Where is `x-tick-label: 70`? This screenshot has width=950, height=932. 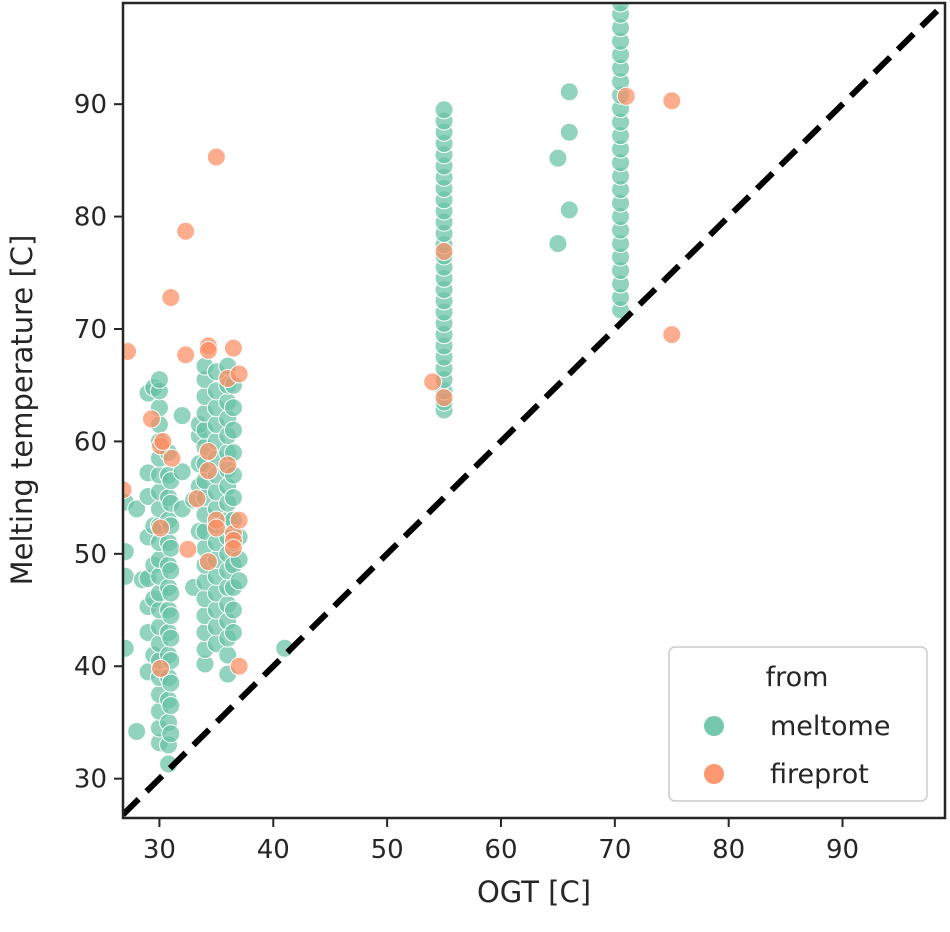
x-tick-label: 70 is located at coordinates (614, 850).